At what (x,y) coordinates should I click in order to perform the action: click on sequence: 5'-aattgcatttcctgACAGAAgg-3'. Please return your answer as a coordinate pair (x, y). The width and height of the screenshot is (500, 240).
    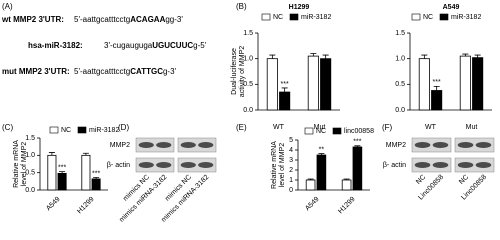
    Looking at the image, I should click on (128, 19).